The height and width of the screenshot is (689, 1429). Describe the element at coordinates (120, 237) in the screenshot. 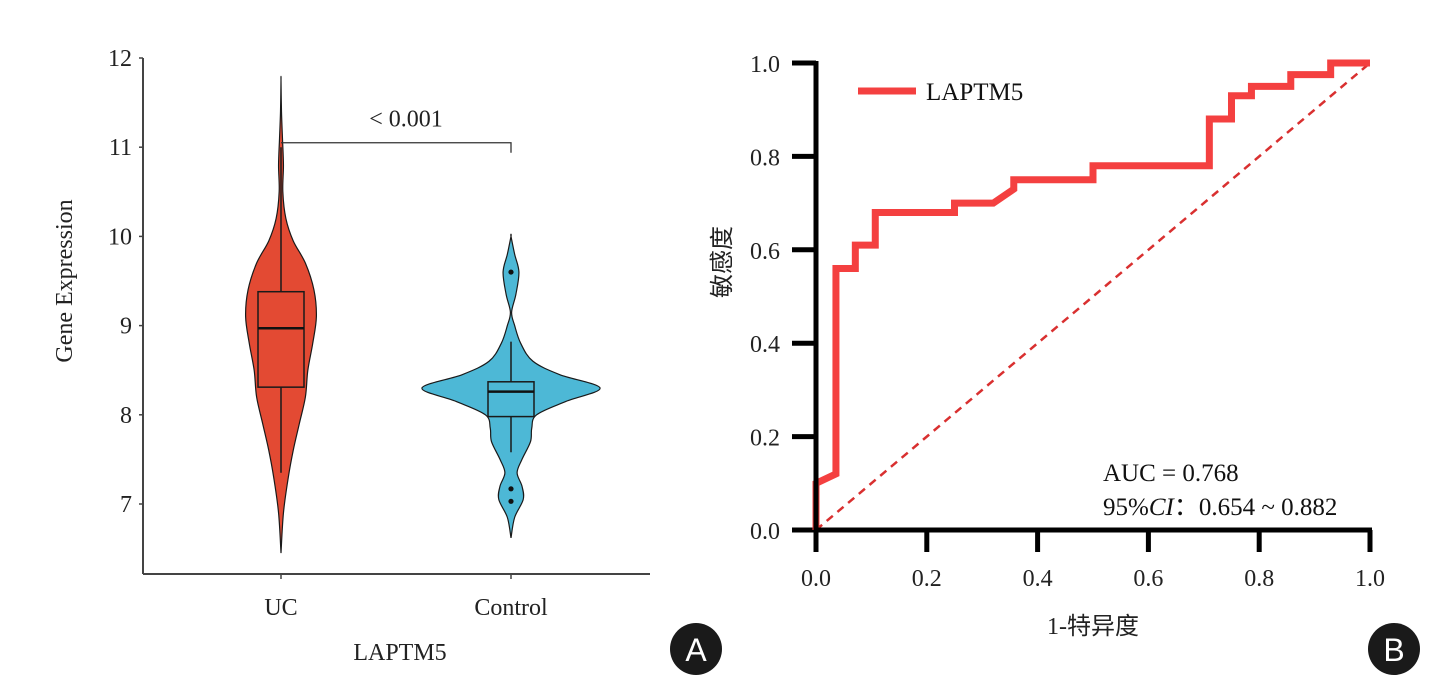

I see `a-y-tick-label: 10` at that location.